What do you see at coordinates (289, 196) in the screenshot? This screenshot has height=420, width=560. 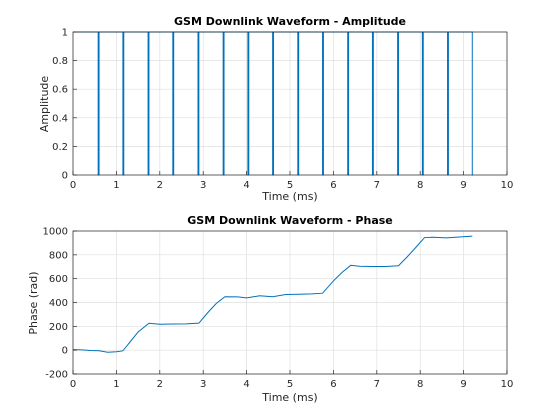 I see `amplitude-xlabel: Time (ms)` at bounding box center [289, 196].